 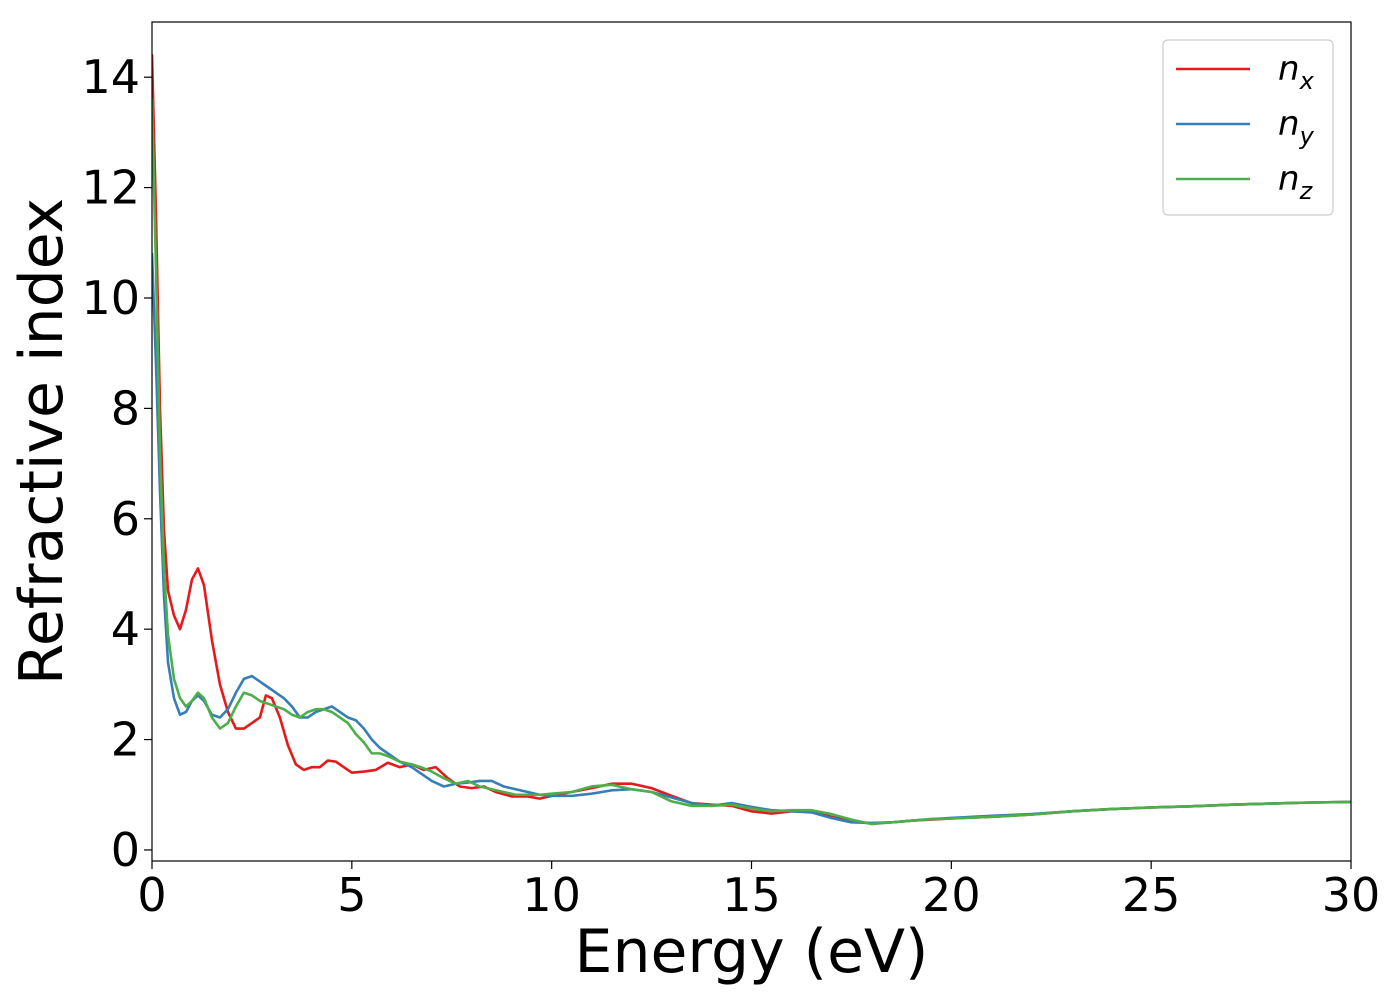 I want to click on y-axis-title: Refractive index, so click(x=42, y=441).